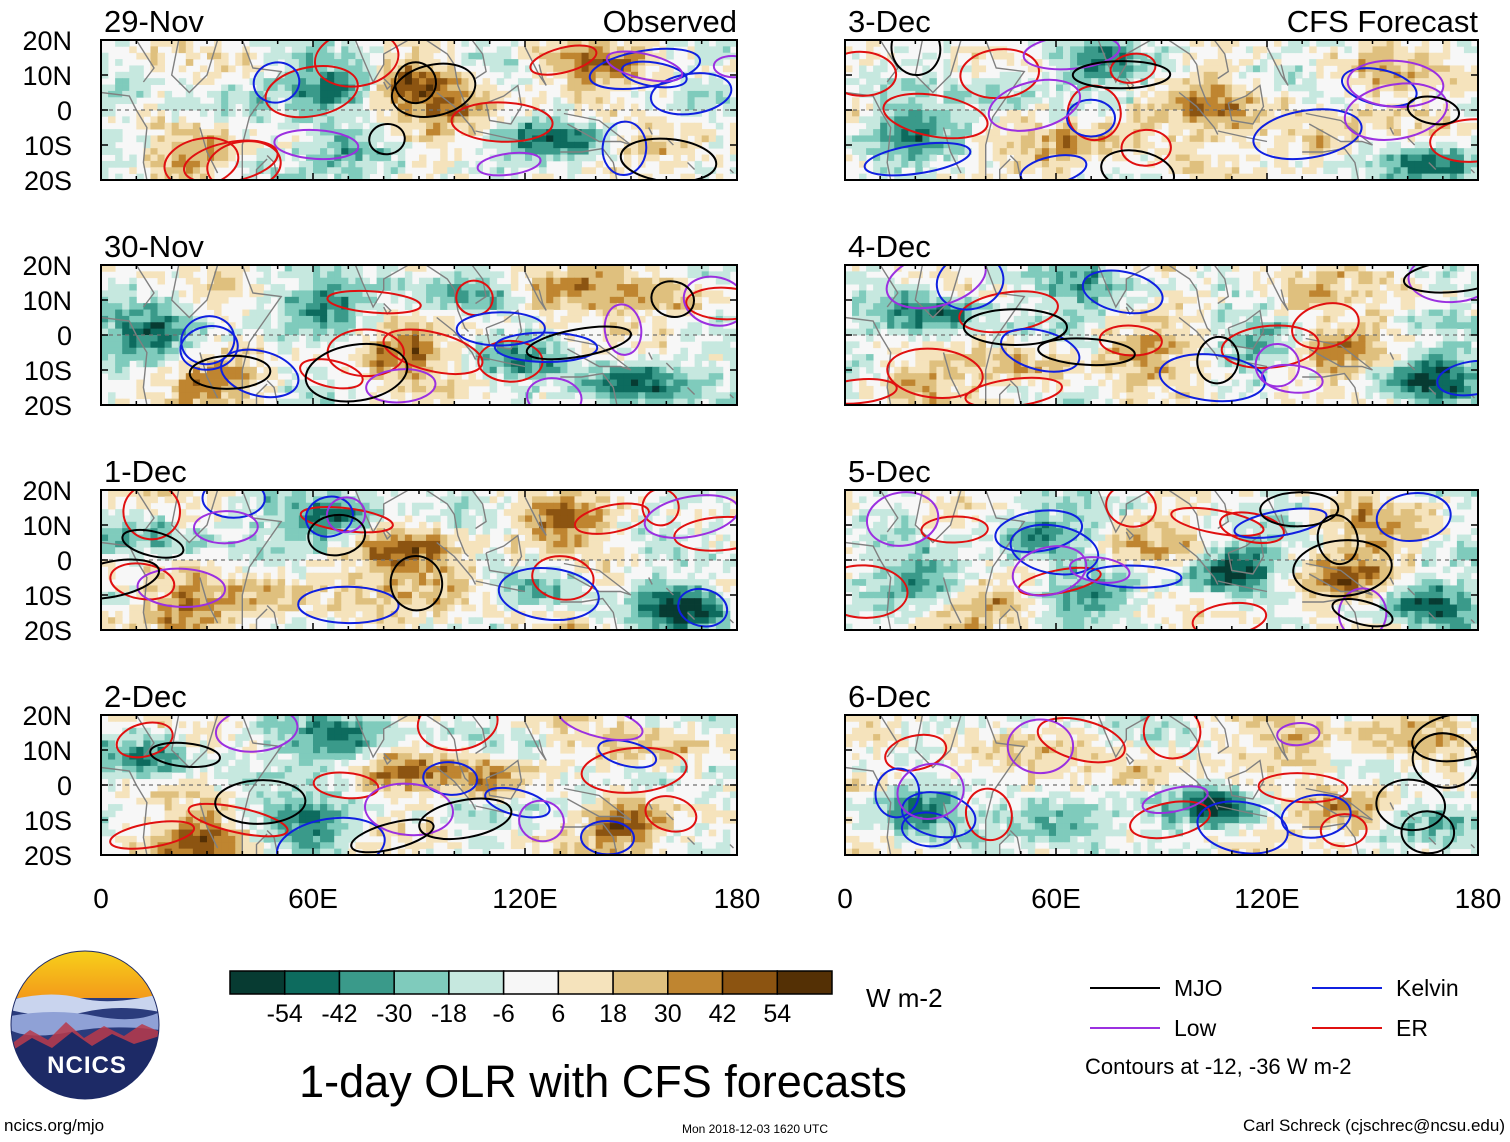 The height and width of the screenshot is (1142, 1510). Describe the element at coordinates (509, 164) in the screenshot. I see `low-contour` at that location.